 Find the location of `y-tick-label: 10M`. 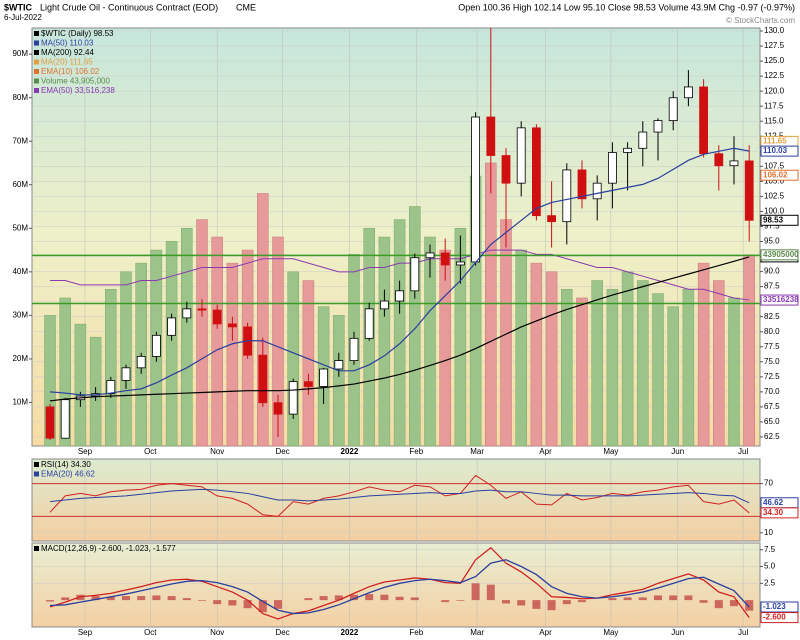

y-tick-label: 10M is located at coordinates (20, 402).